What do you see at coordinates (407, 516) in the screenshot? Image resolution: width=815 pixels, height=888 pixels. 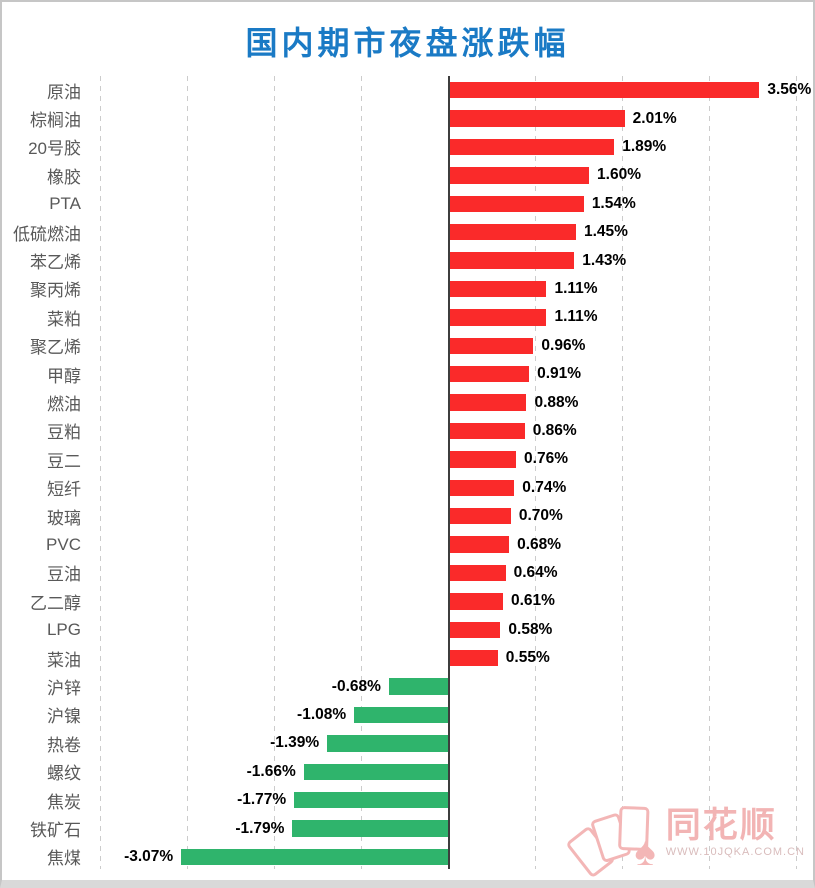 I see `bar-row: 玻璃 0.70%` at bounding box center [407, 516].